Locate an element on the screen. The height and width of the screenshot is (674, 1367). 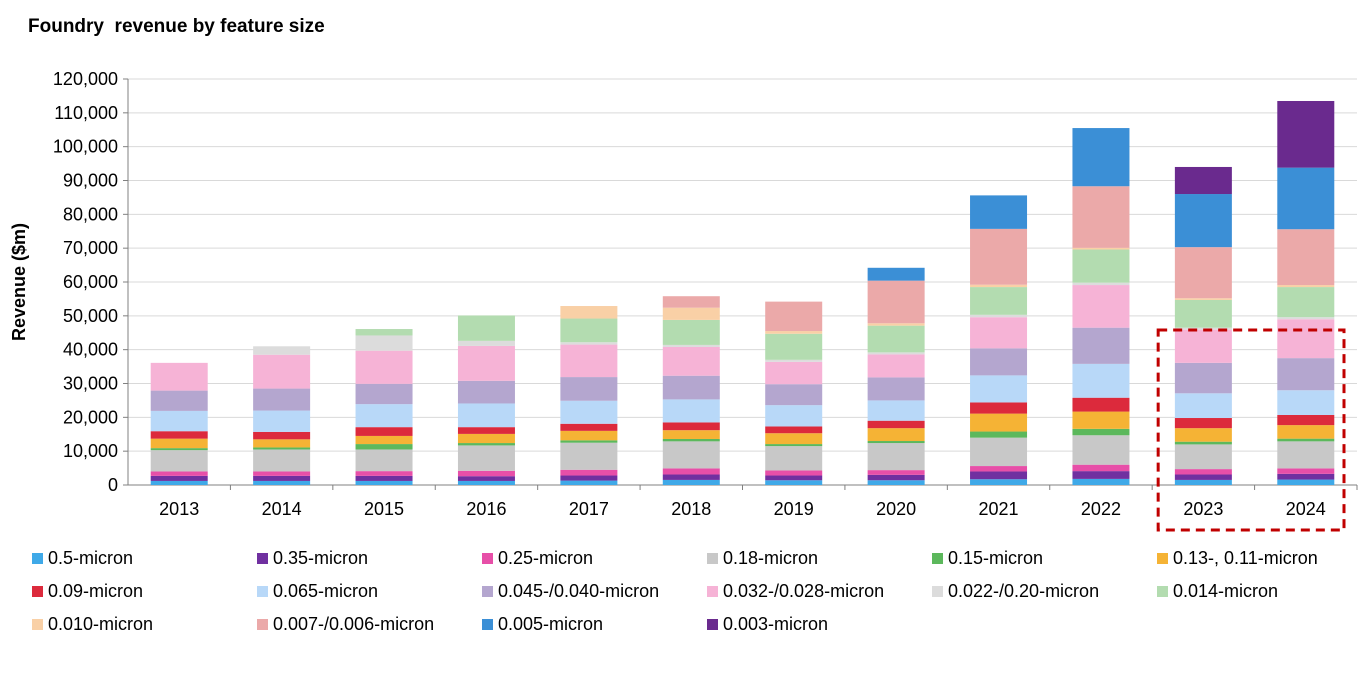
legend-label: 0.065-micron is located at coordinates (326, 591).